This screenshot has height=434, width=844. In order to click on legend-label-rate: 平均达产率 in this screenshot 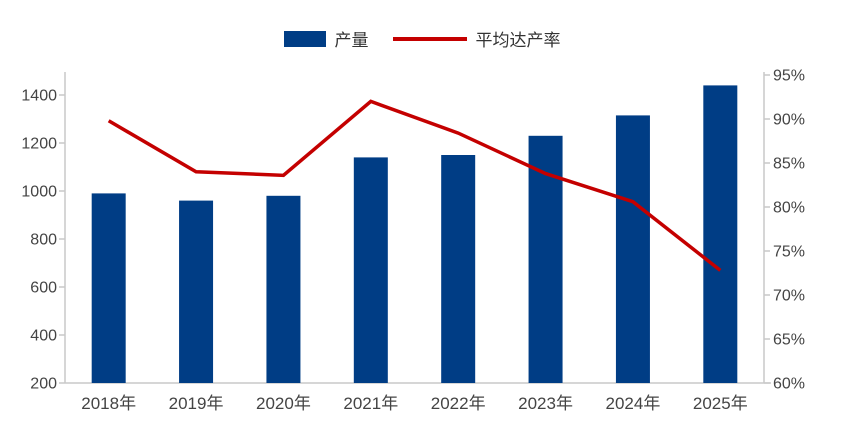, I will do `click(518, 40)`.